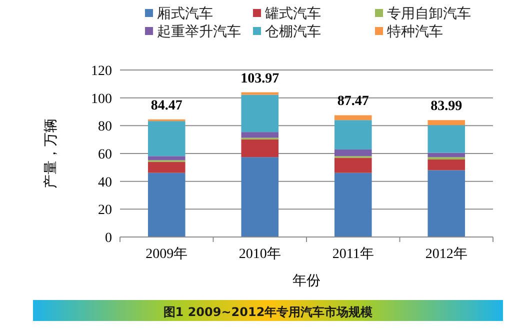 The image size is (514, 333). Describe the element at coordinates (105, 210) in the screenshot. I see `y-tick-label: 20` at that location.